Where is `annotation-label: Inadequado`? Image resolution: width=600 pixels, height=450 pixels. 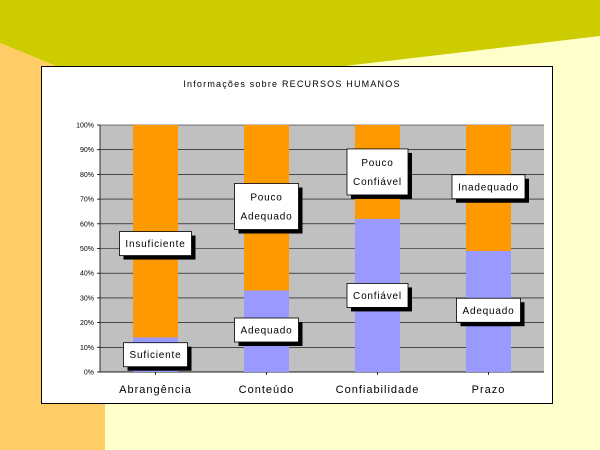 annotation-label: Inadequado is located at coordinates (488, 187).